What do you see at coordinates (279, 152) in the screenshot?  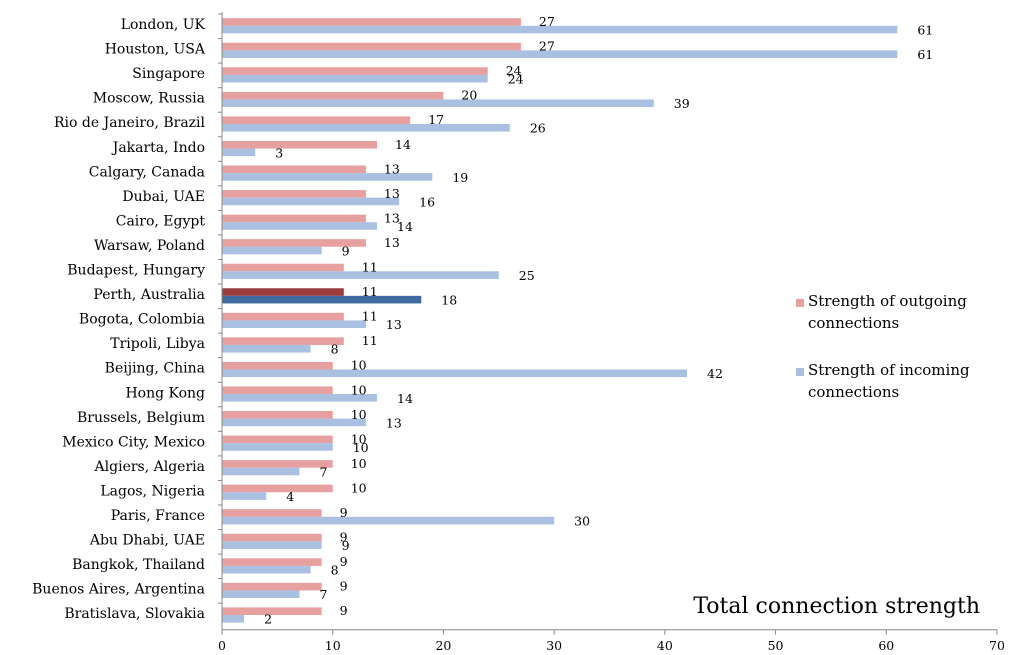 I see `value-label-incoming-jakarta-indo: 3` at bounding box center [279, 152].